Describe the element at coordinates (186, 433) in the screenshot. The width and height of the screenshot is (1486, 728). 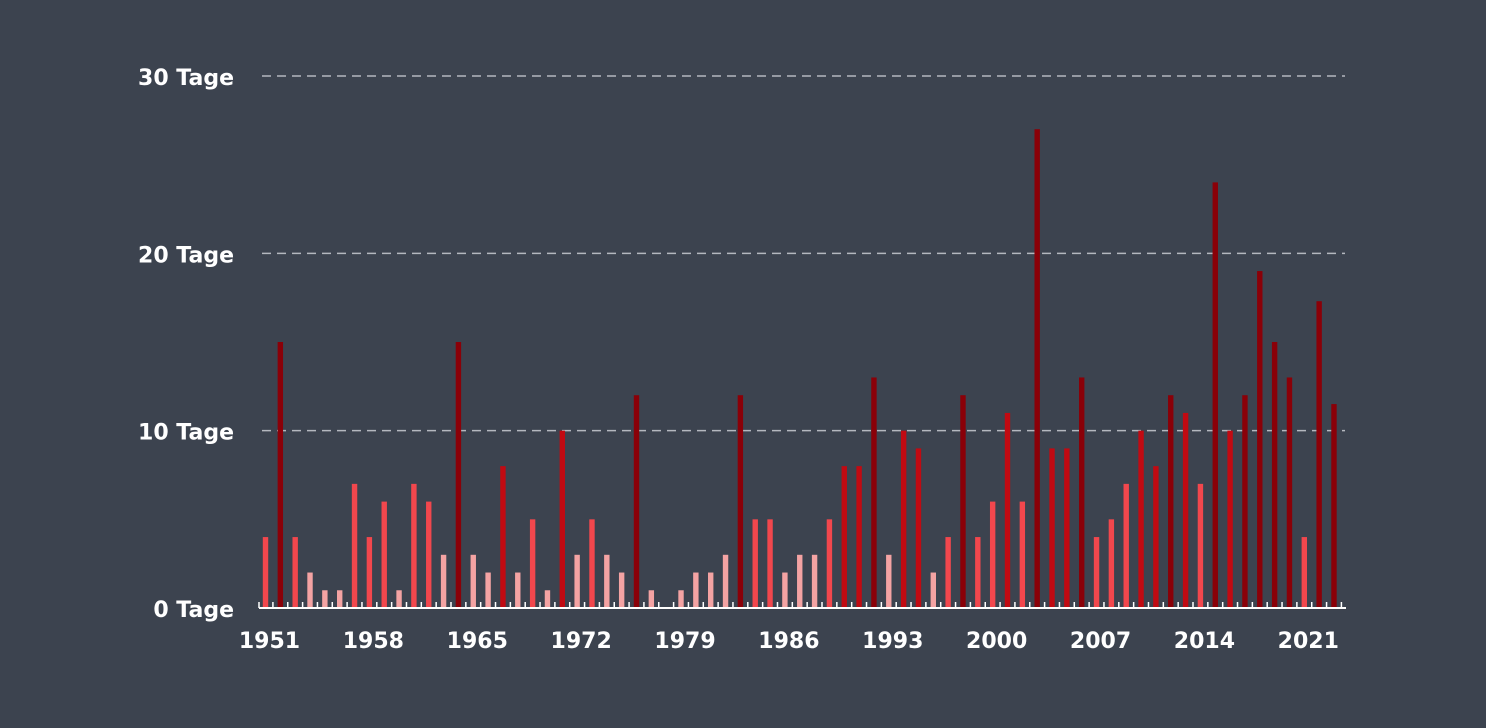
I see `y-tick-label: 10 Tage` at that location.